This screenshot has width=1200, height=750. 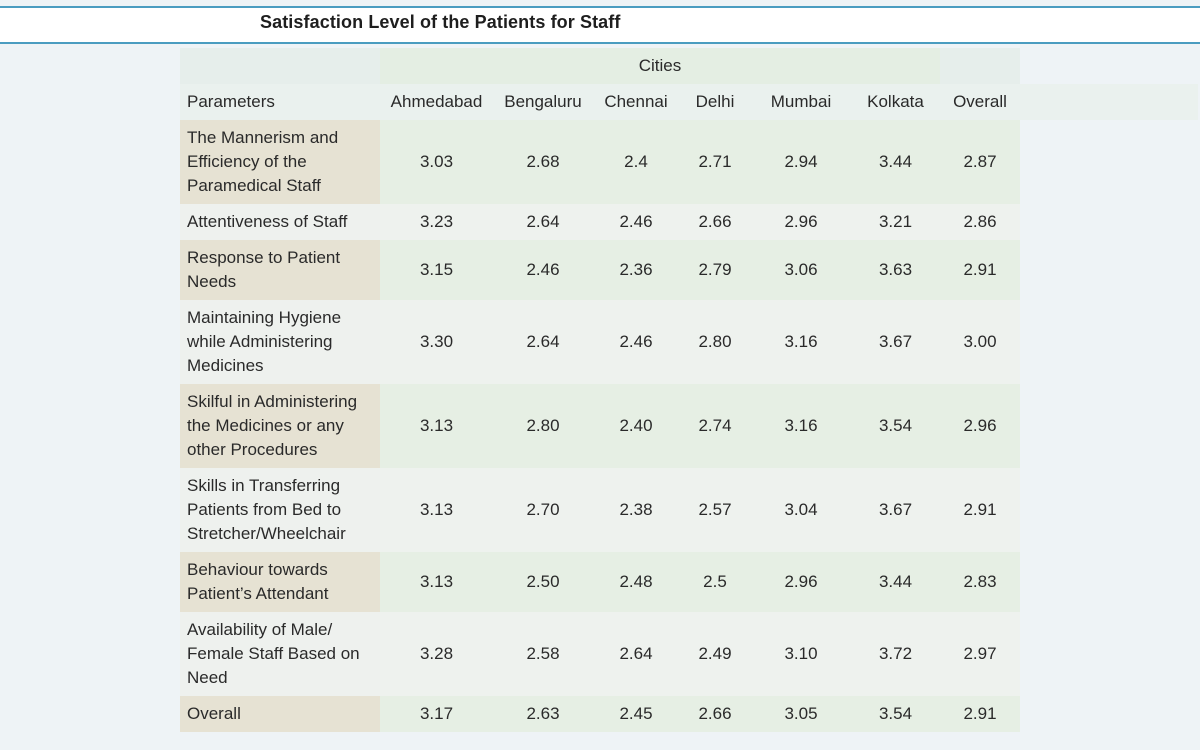 What do you see at coordinates (280, 222) in the screenshot?
I see `row-label: Attentiveness of Staff` at bounding box center [280, 222].